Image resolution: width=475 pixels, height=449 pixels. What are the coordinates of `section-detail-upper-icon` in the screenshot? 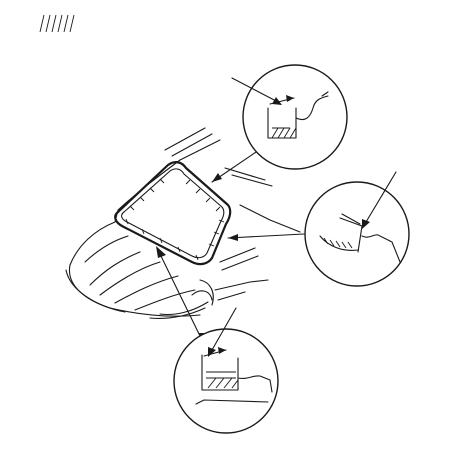 It's located at (289, 117).